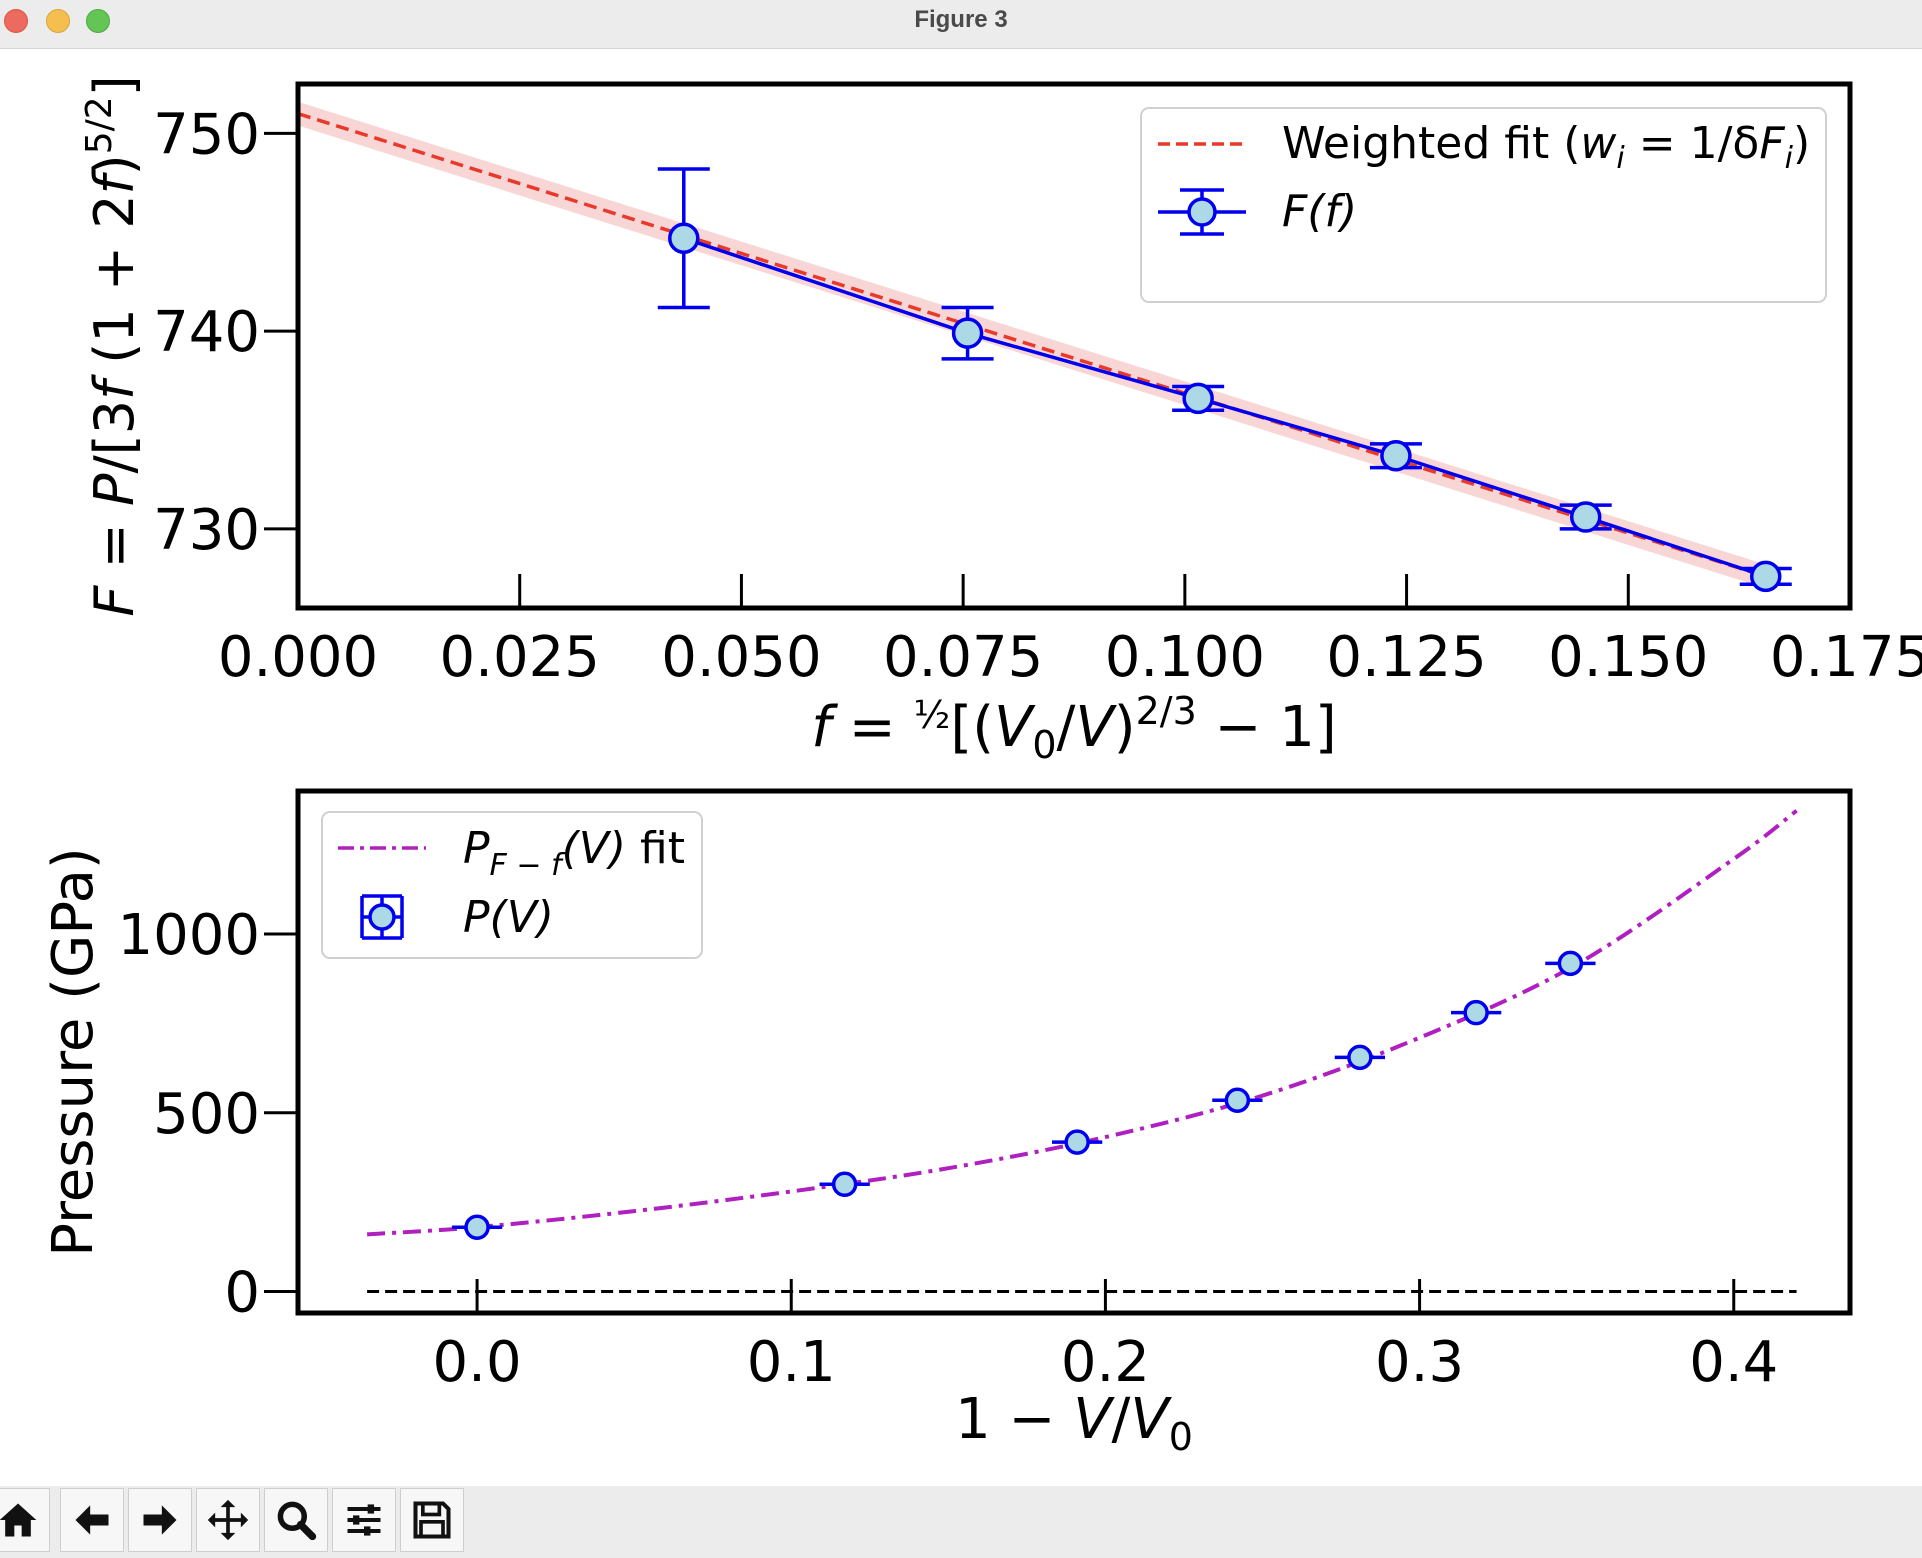 The width and height of the screenshot is (1922, 1558). What do you see at coordinates (961, 19) in the screenshot?
I see `window-title: Figure 3` at bounding box center [961, 19].